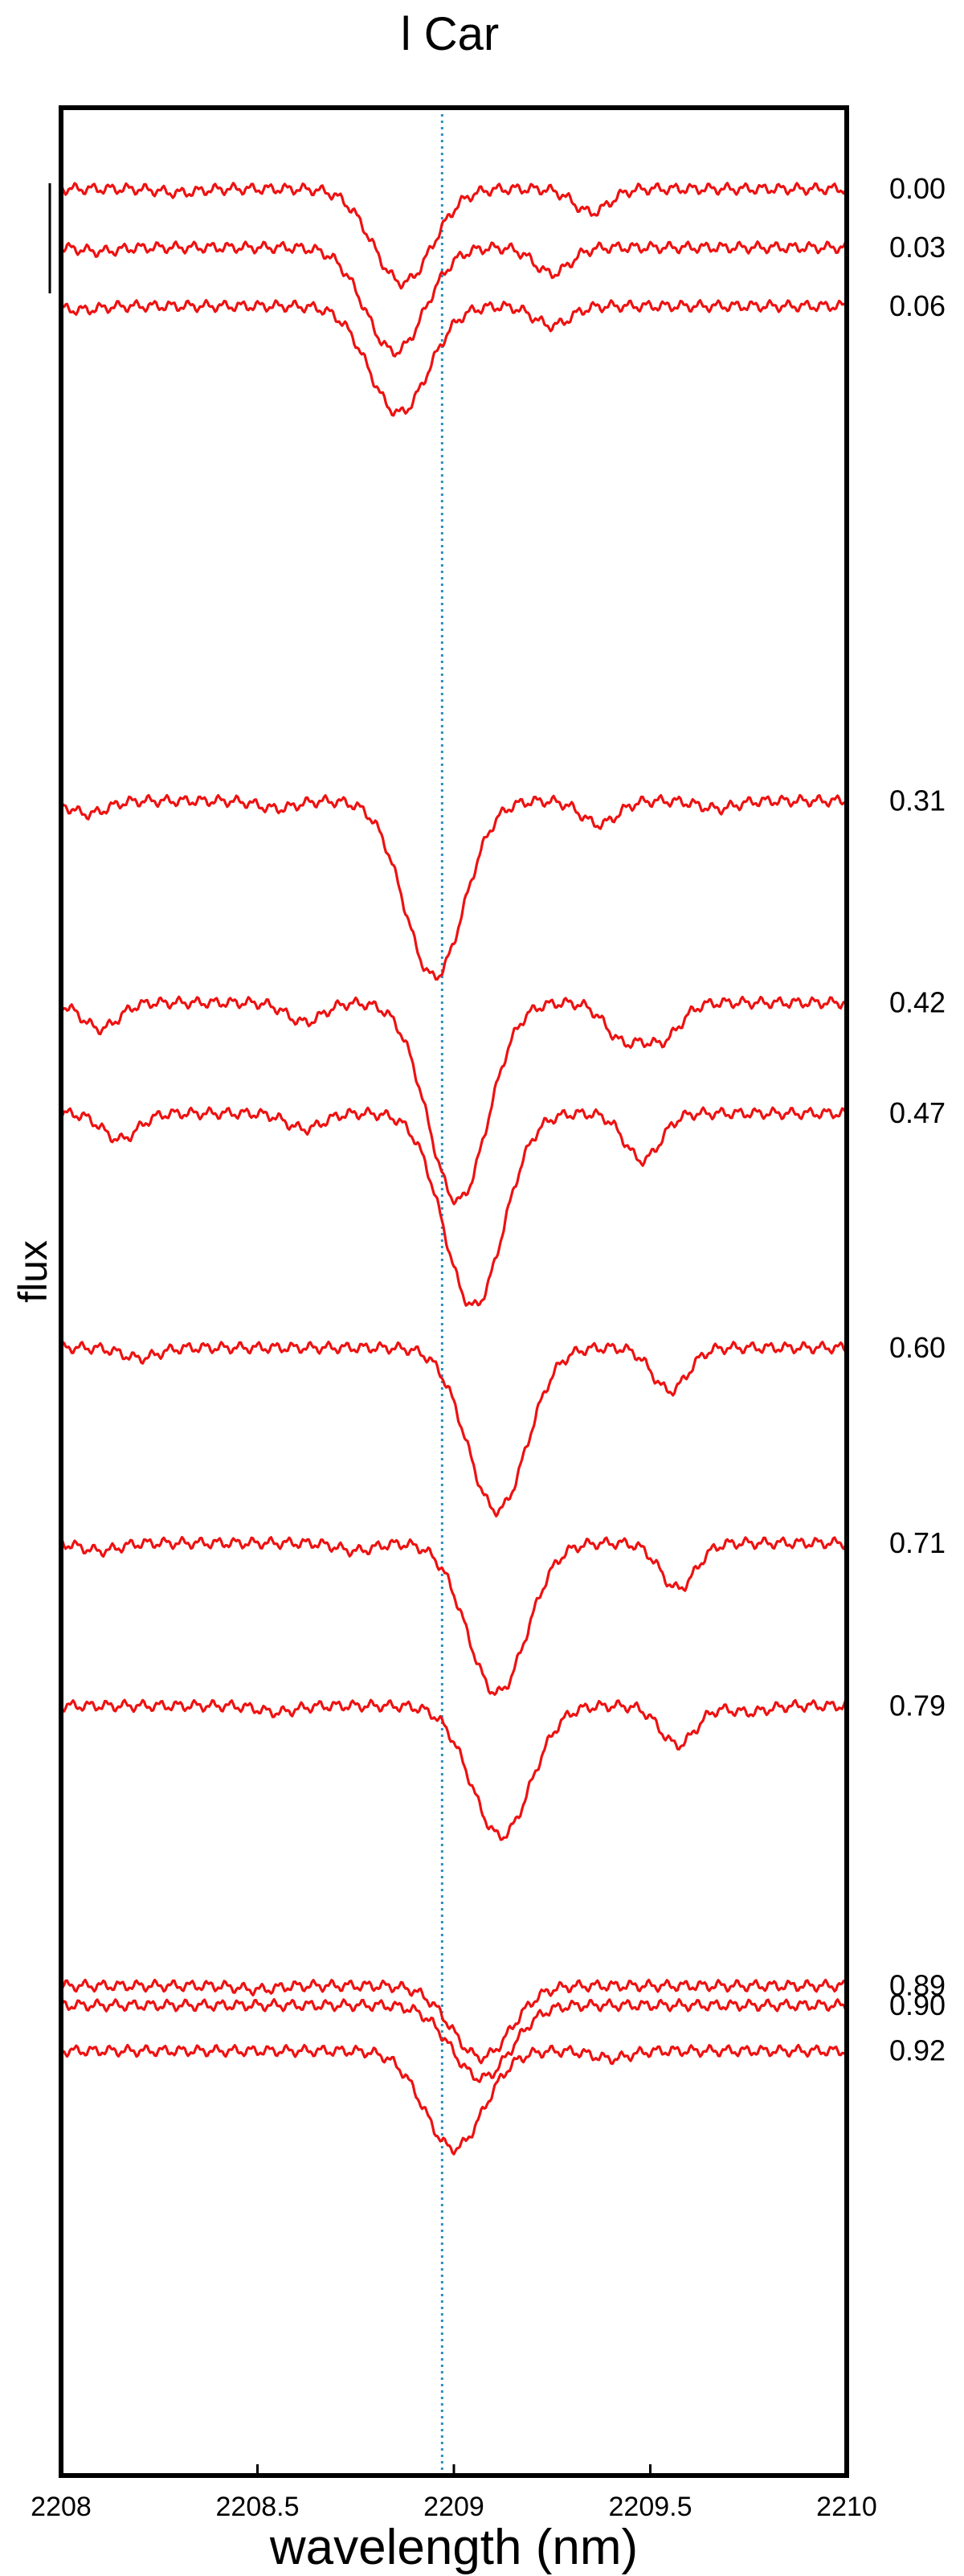 The height and width of the screenshot is (2576, 964). Describe the element at coordinates (453, 2507) in the screenshot. I see `x-tick-label: 2209` at that location.